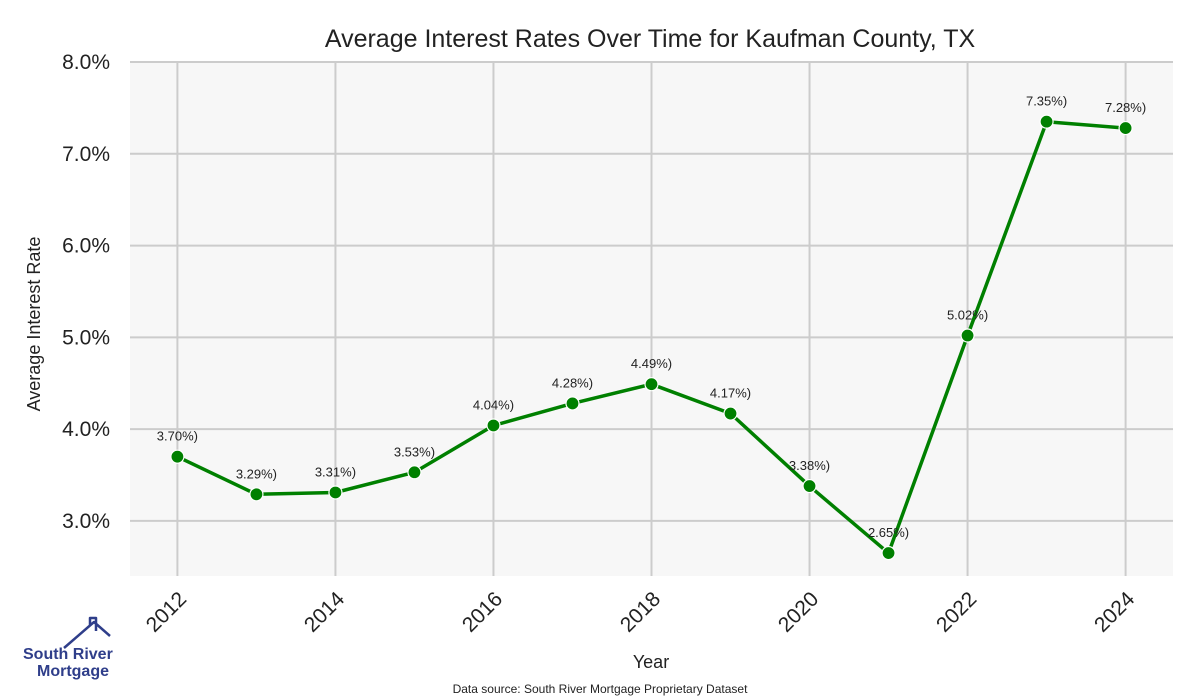  Describe the element at coordinates (888, 532) in the screenshot. I see `data-label: 2.65%)` at that location.